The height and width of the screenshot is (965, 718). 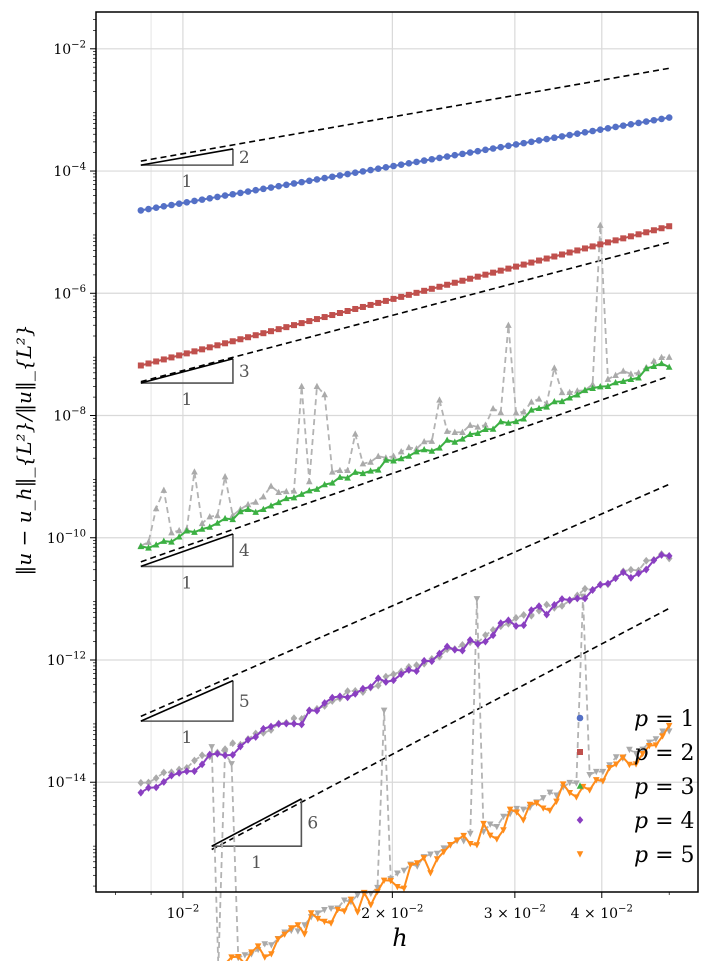 I want to click on legend-label: p = 4, so click(x=664, y=821).